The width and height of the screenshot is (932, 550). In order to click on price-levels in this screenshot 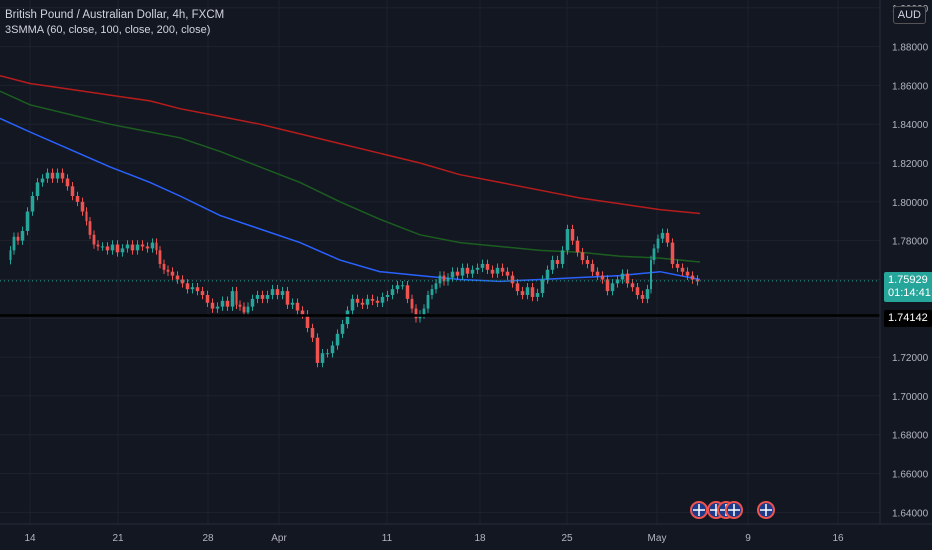, I will do `click(440, 298)`.